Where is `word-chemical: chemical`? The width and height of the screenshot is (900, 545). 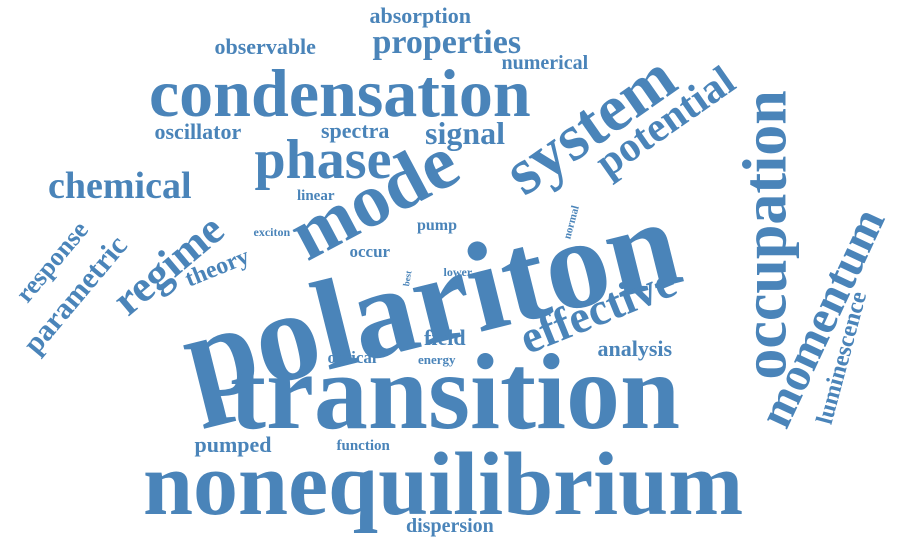 word-chemical: chemical is located at coordinates (120, 186).